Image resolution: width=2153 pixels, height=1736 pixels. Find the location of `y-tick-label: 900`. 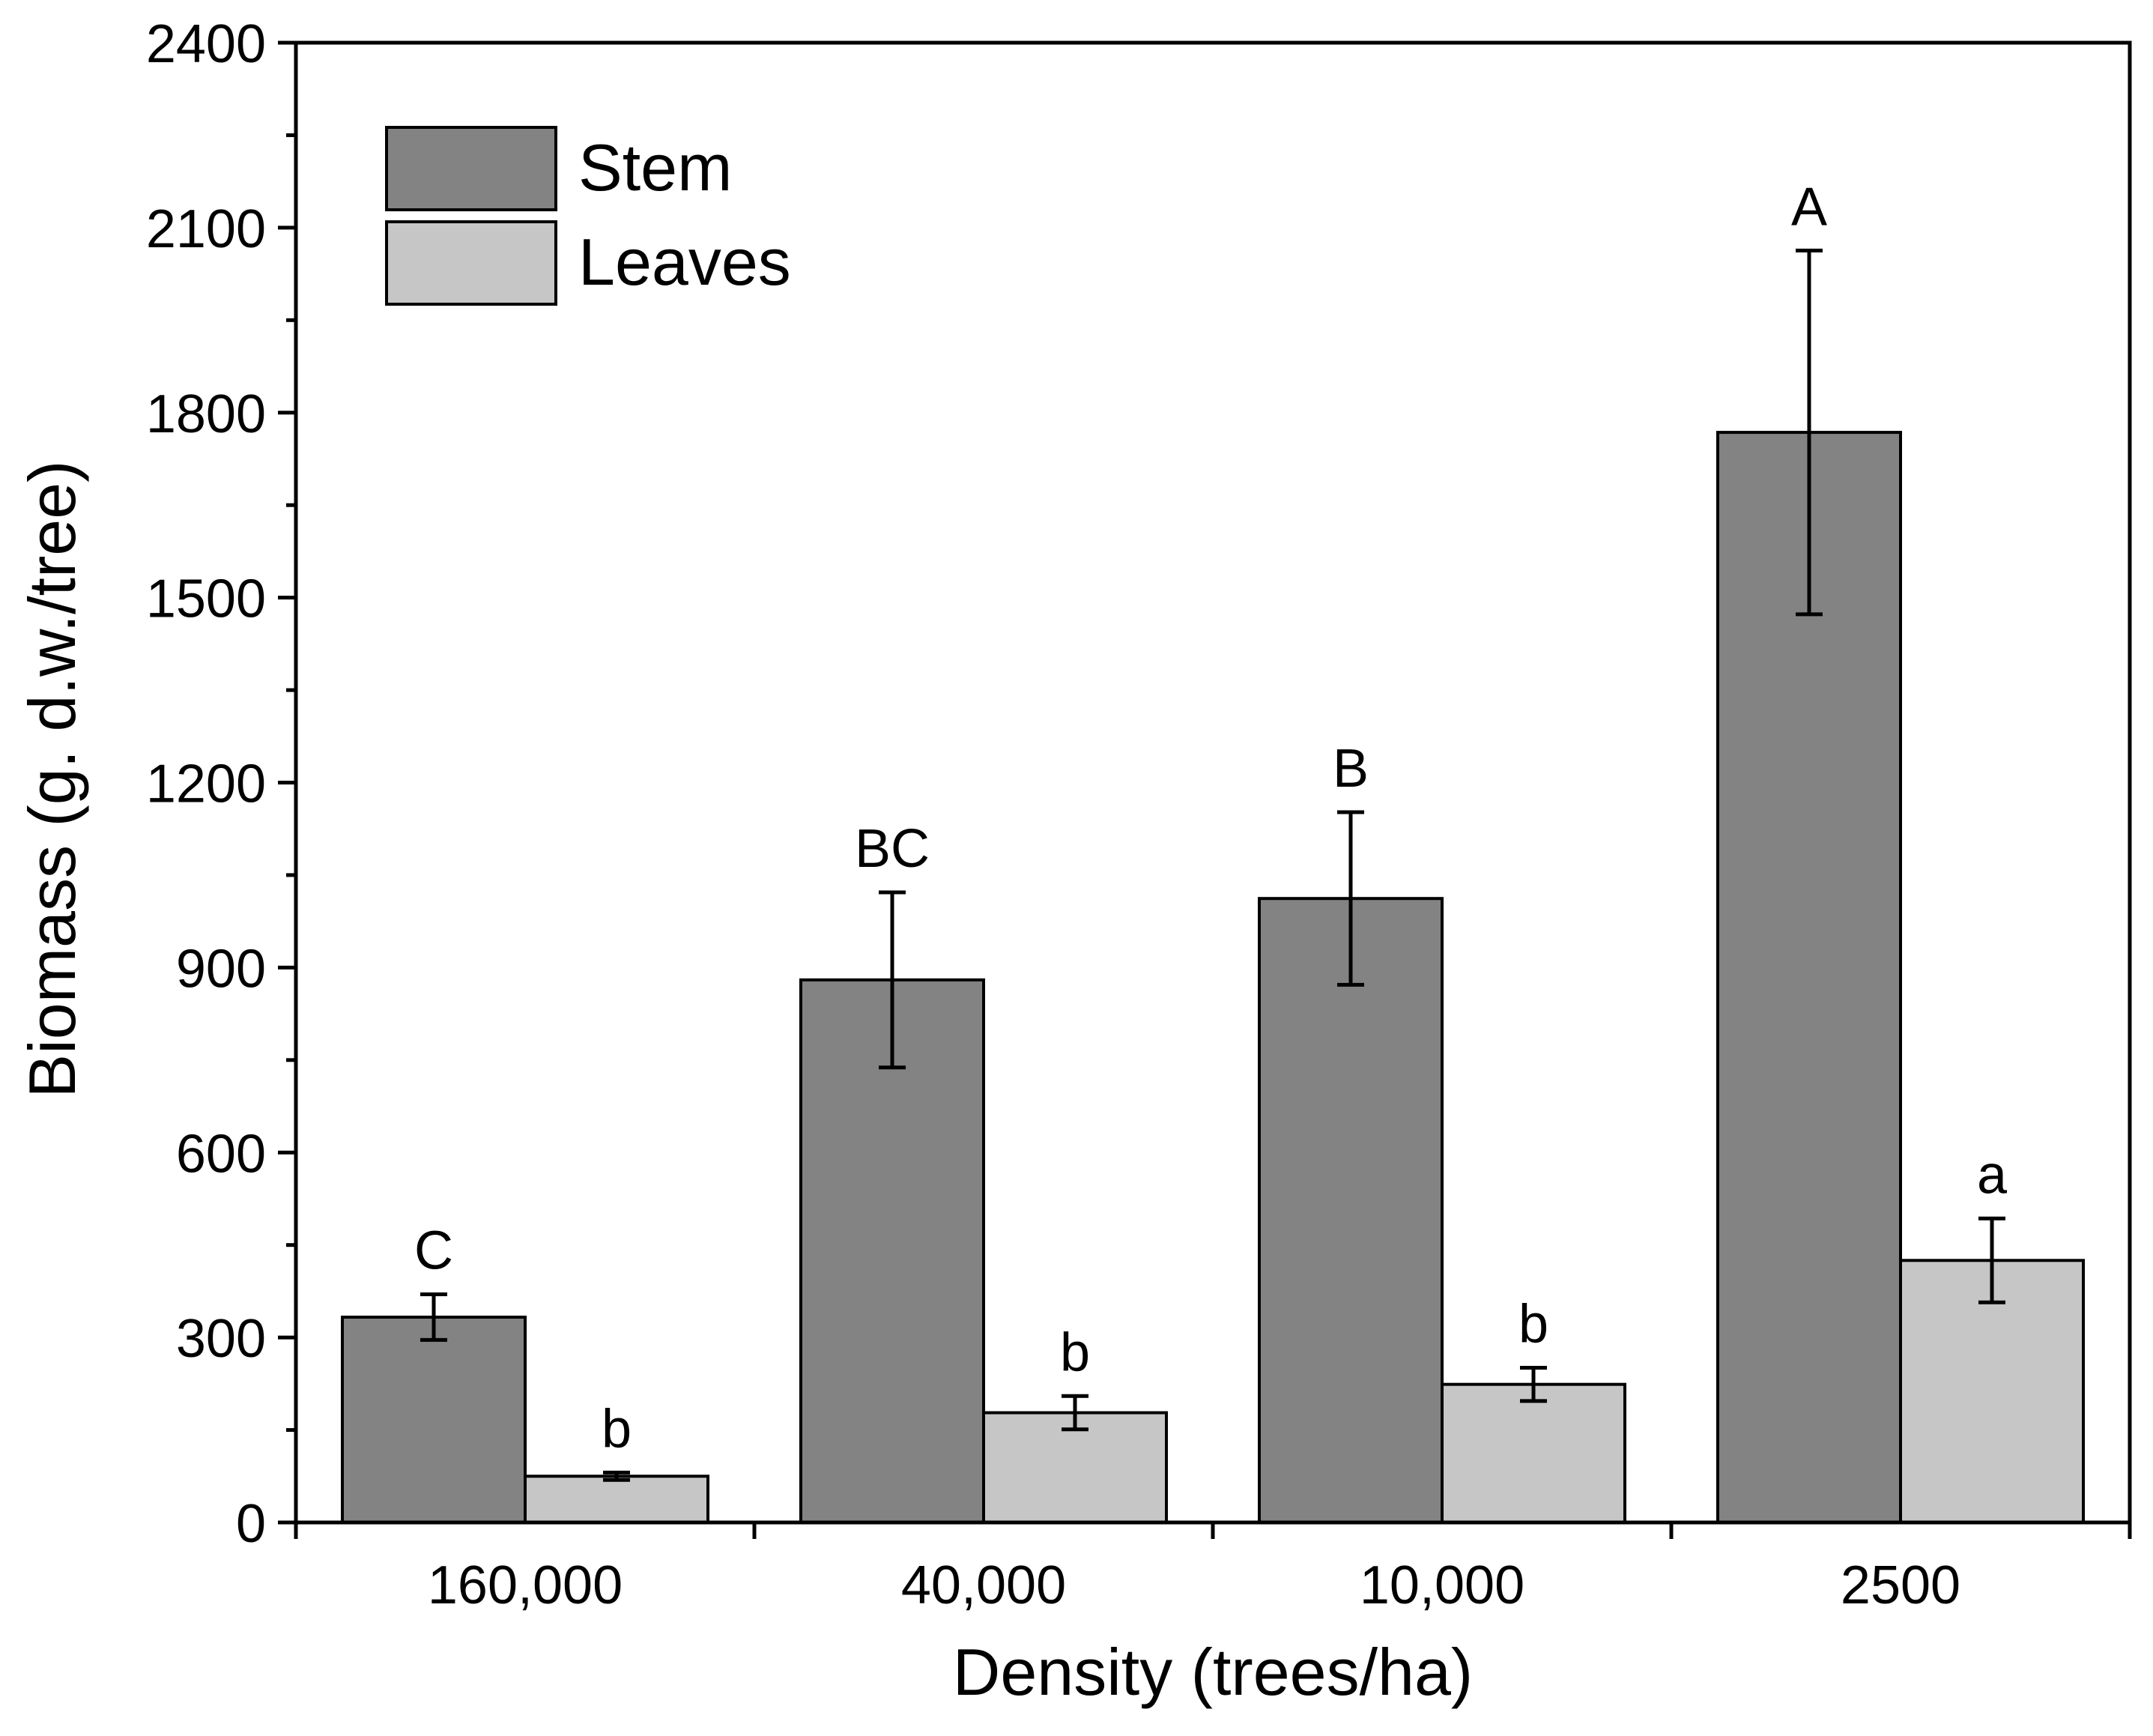

y-tick-label: 900 is located at coordinates (221, 969).